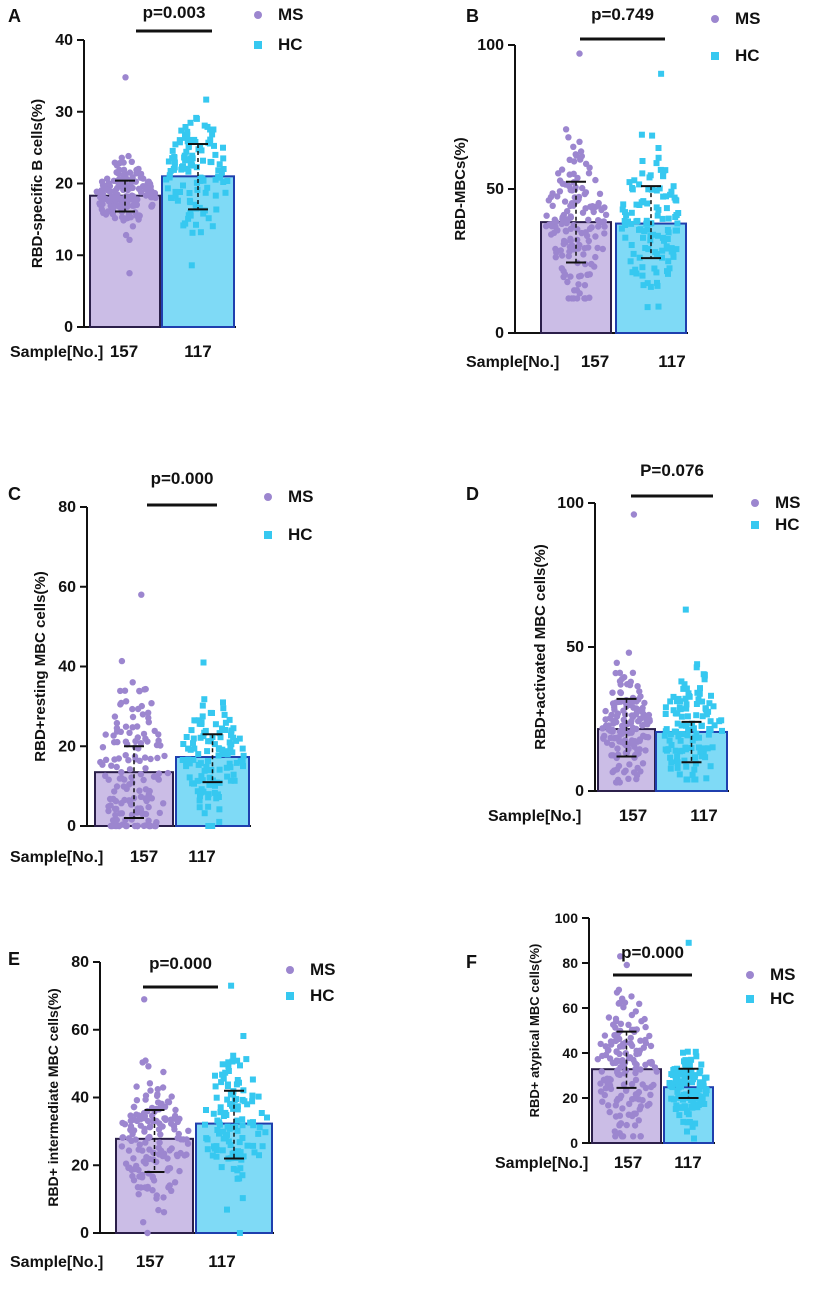 This screenshot has height=1314, width=819. I want to click on dots-hc, so click(213, 744).